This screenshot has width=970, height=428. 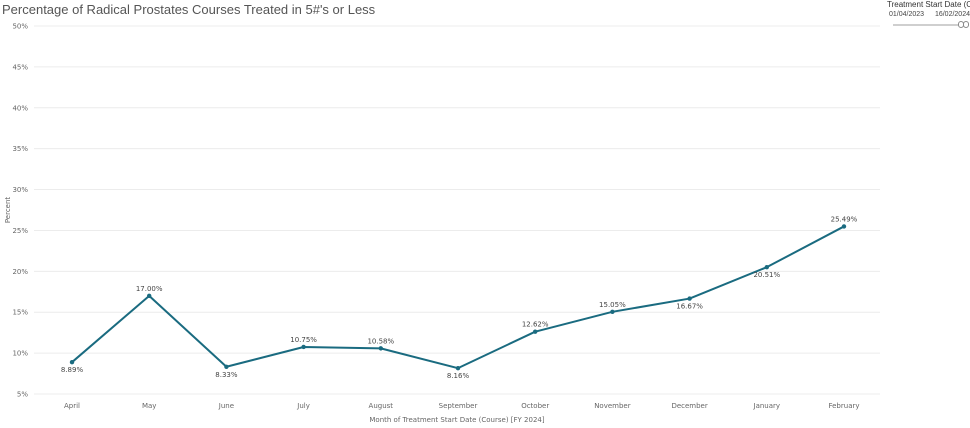 I want to click on y-tick-label: 30%, so click(x=20, y=190).